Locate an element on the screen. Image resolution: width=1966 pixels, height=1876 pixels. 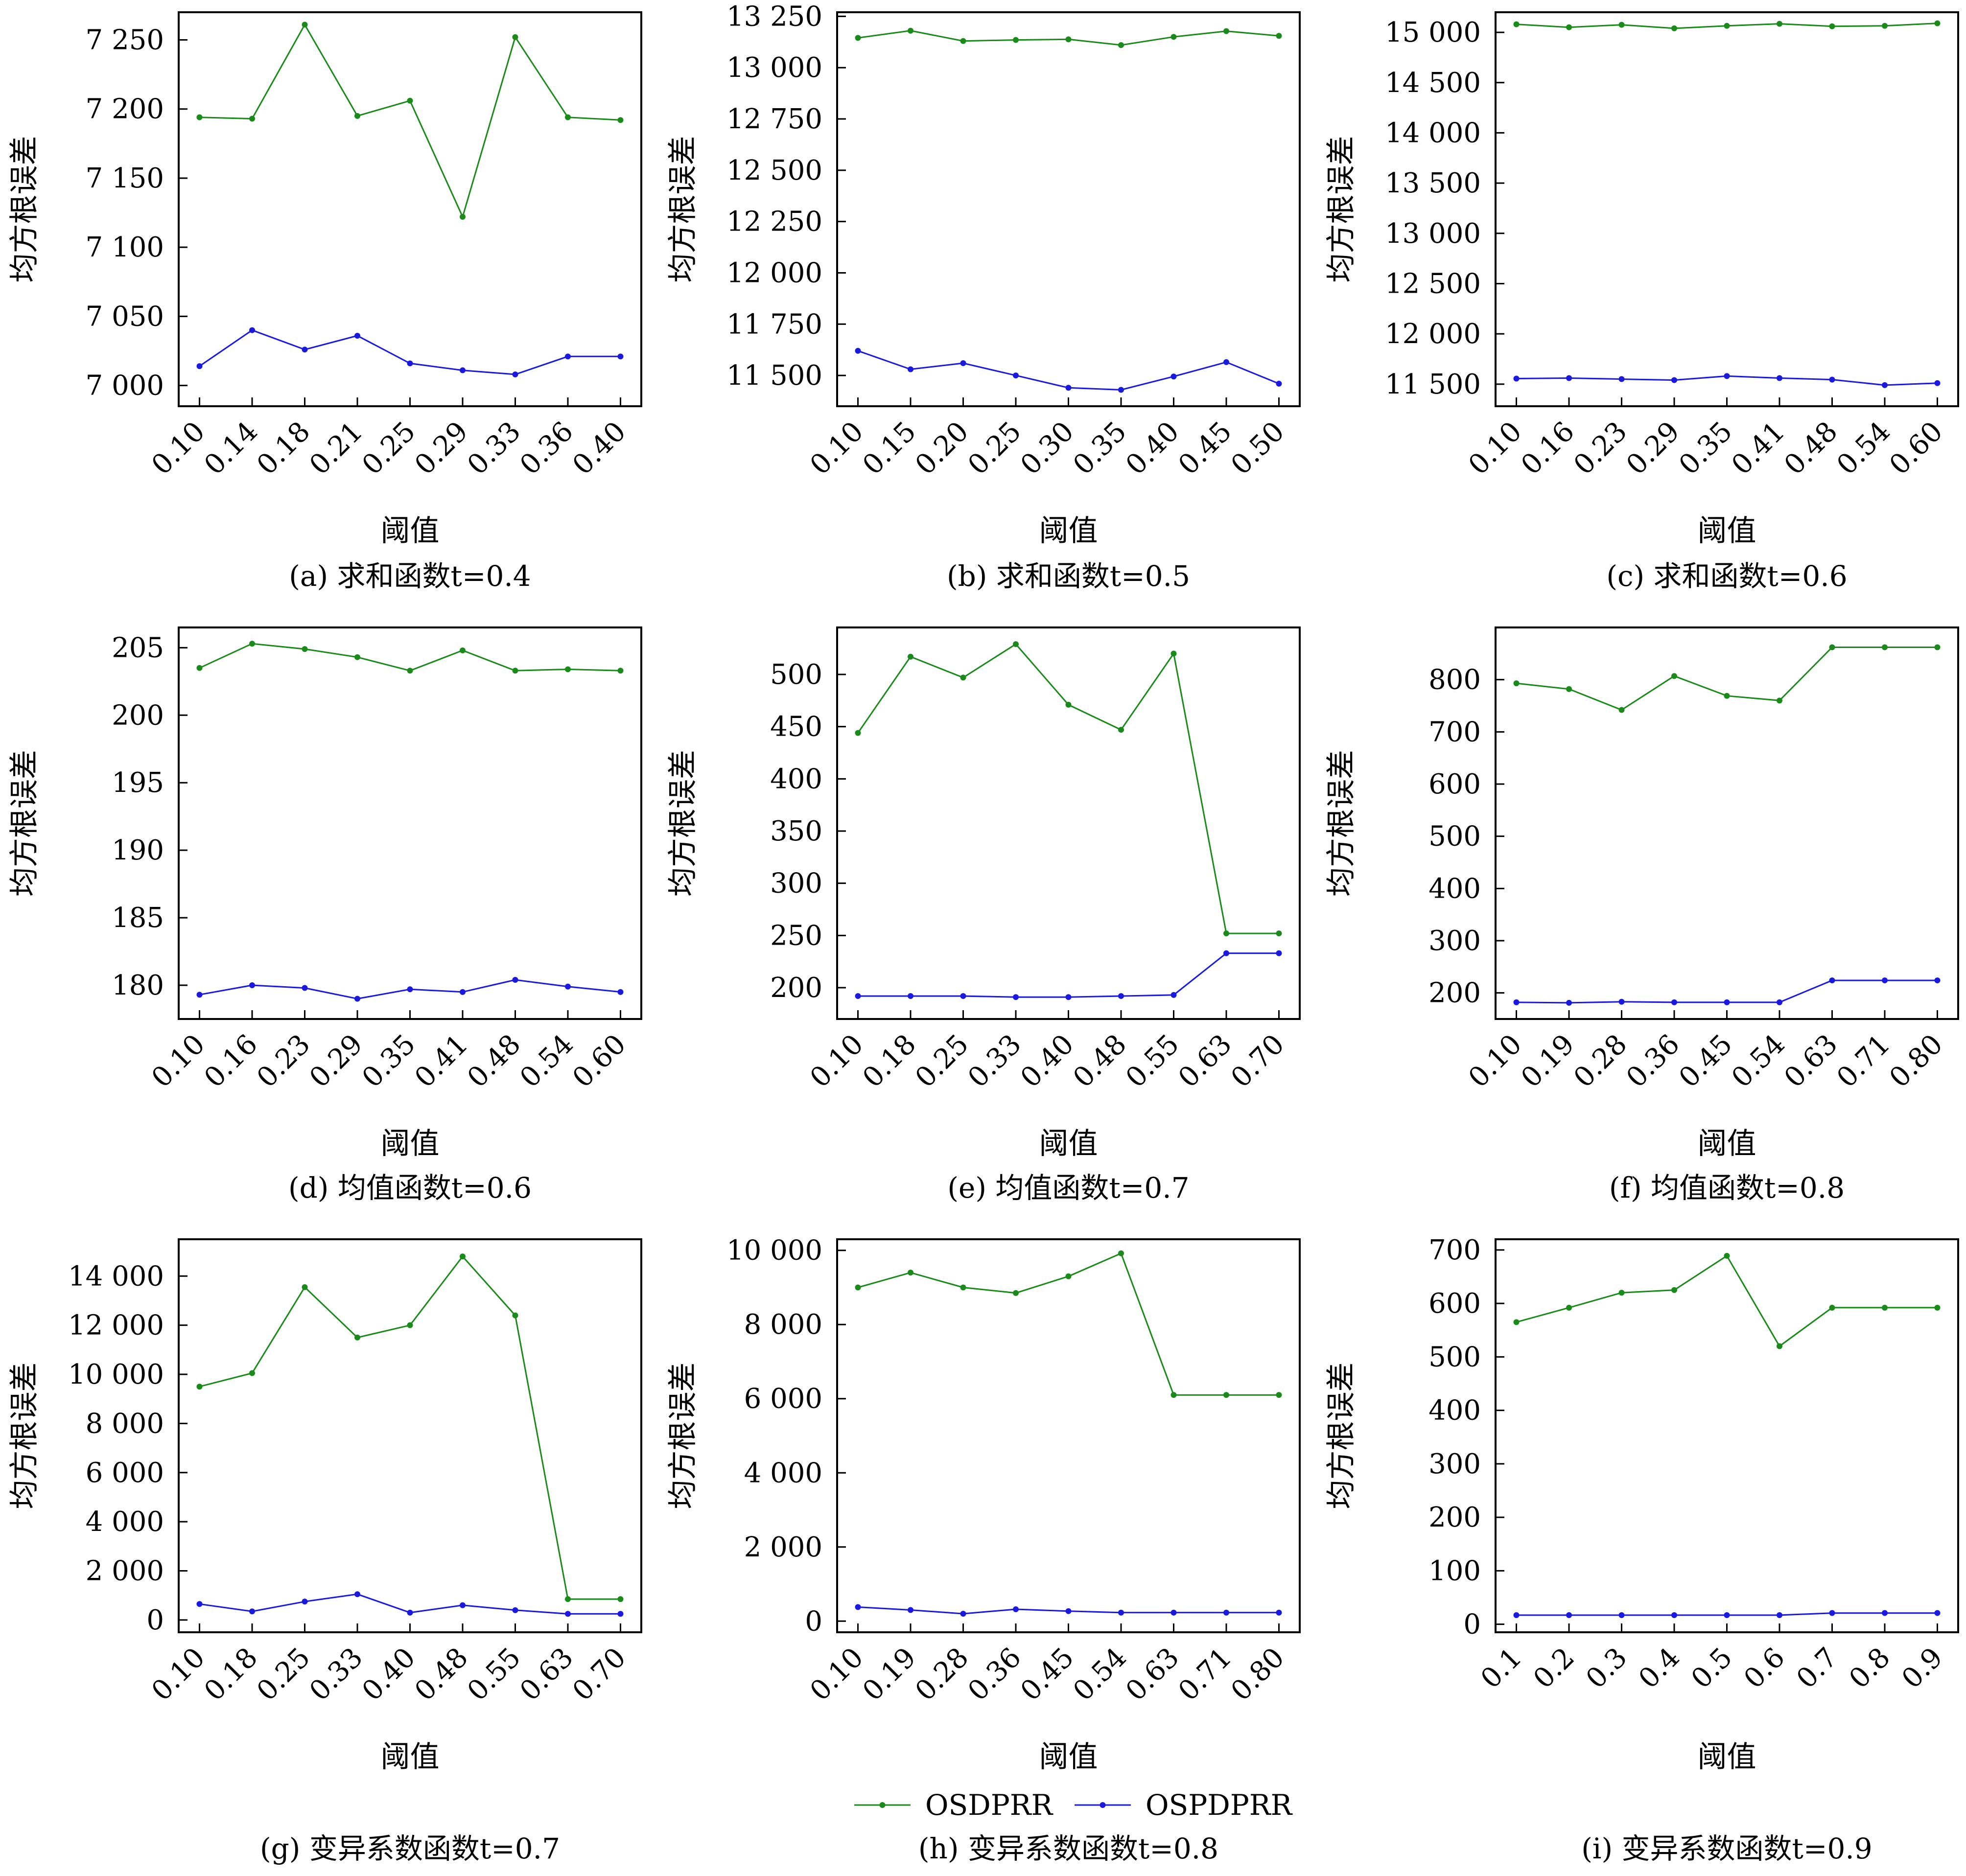
y-tick-label: 13 000 is located at coordinates (1433, 234).